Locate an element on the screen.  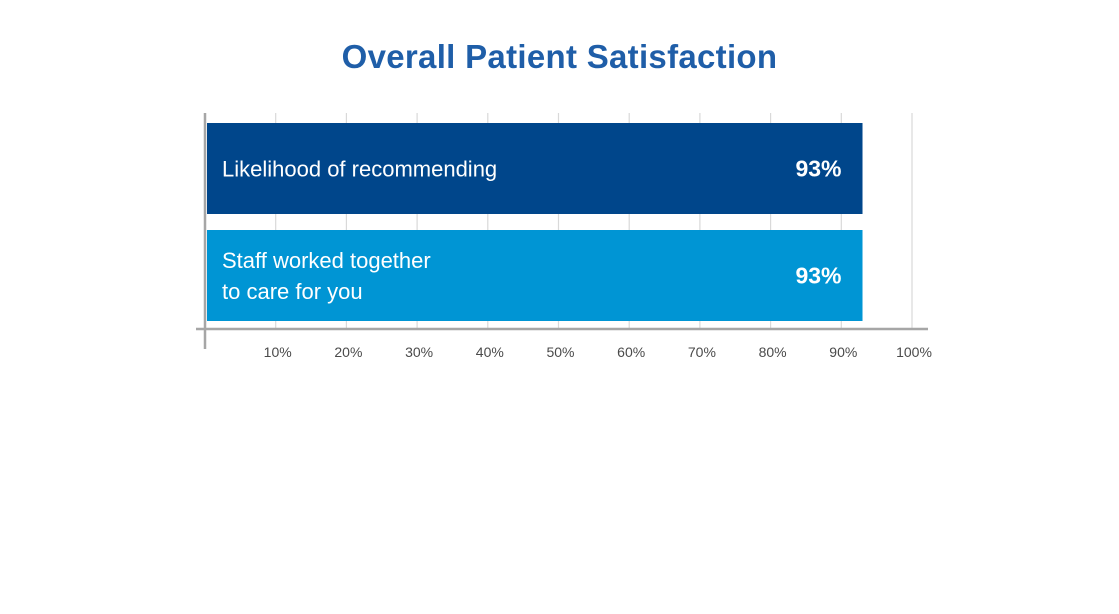
bar-category-label: Likelihood of recommending is located at coordinates (359, 169).